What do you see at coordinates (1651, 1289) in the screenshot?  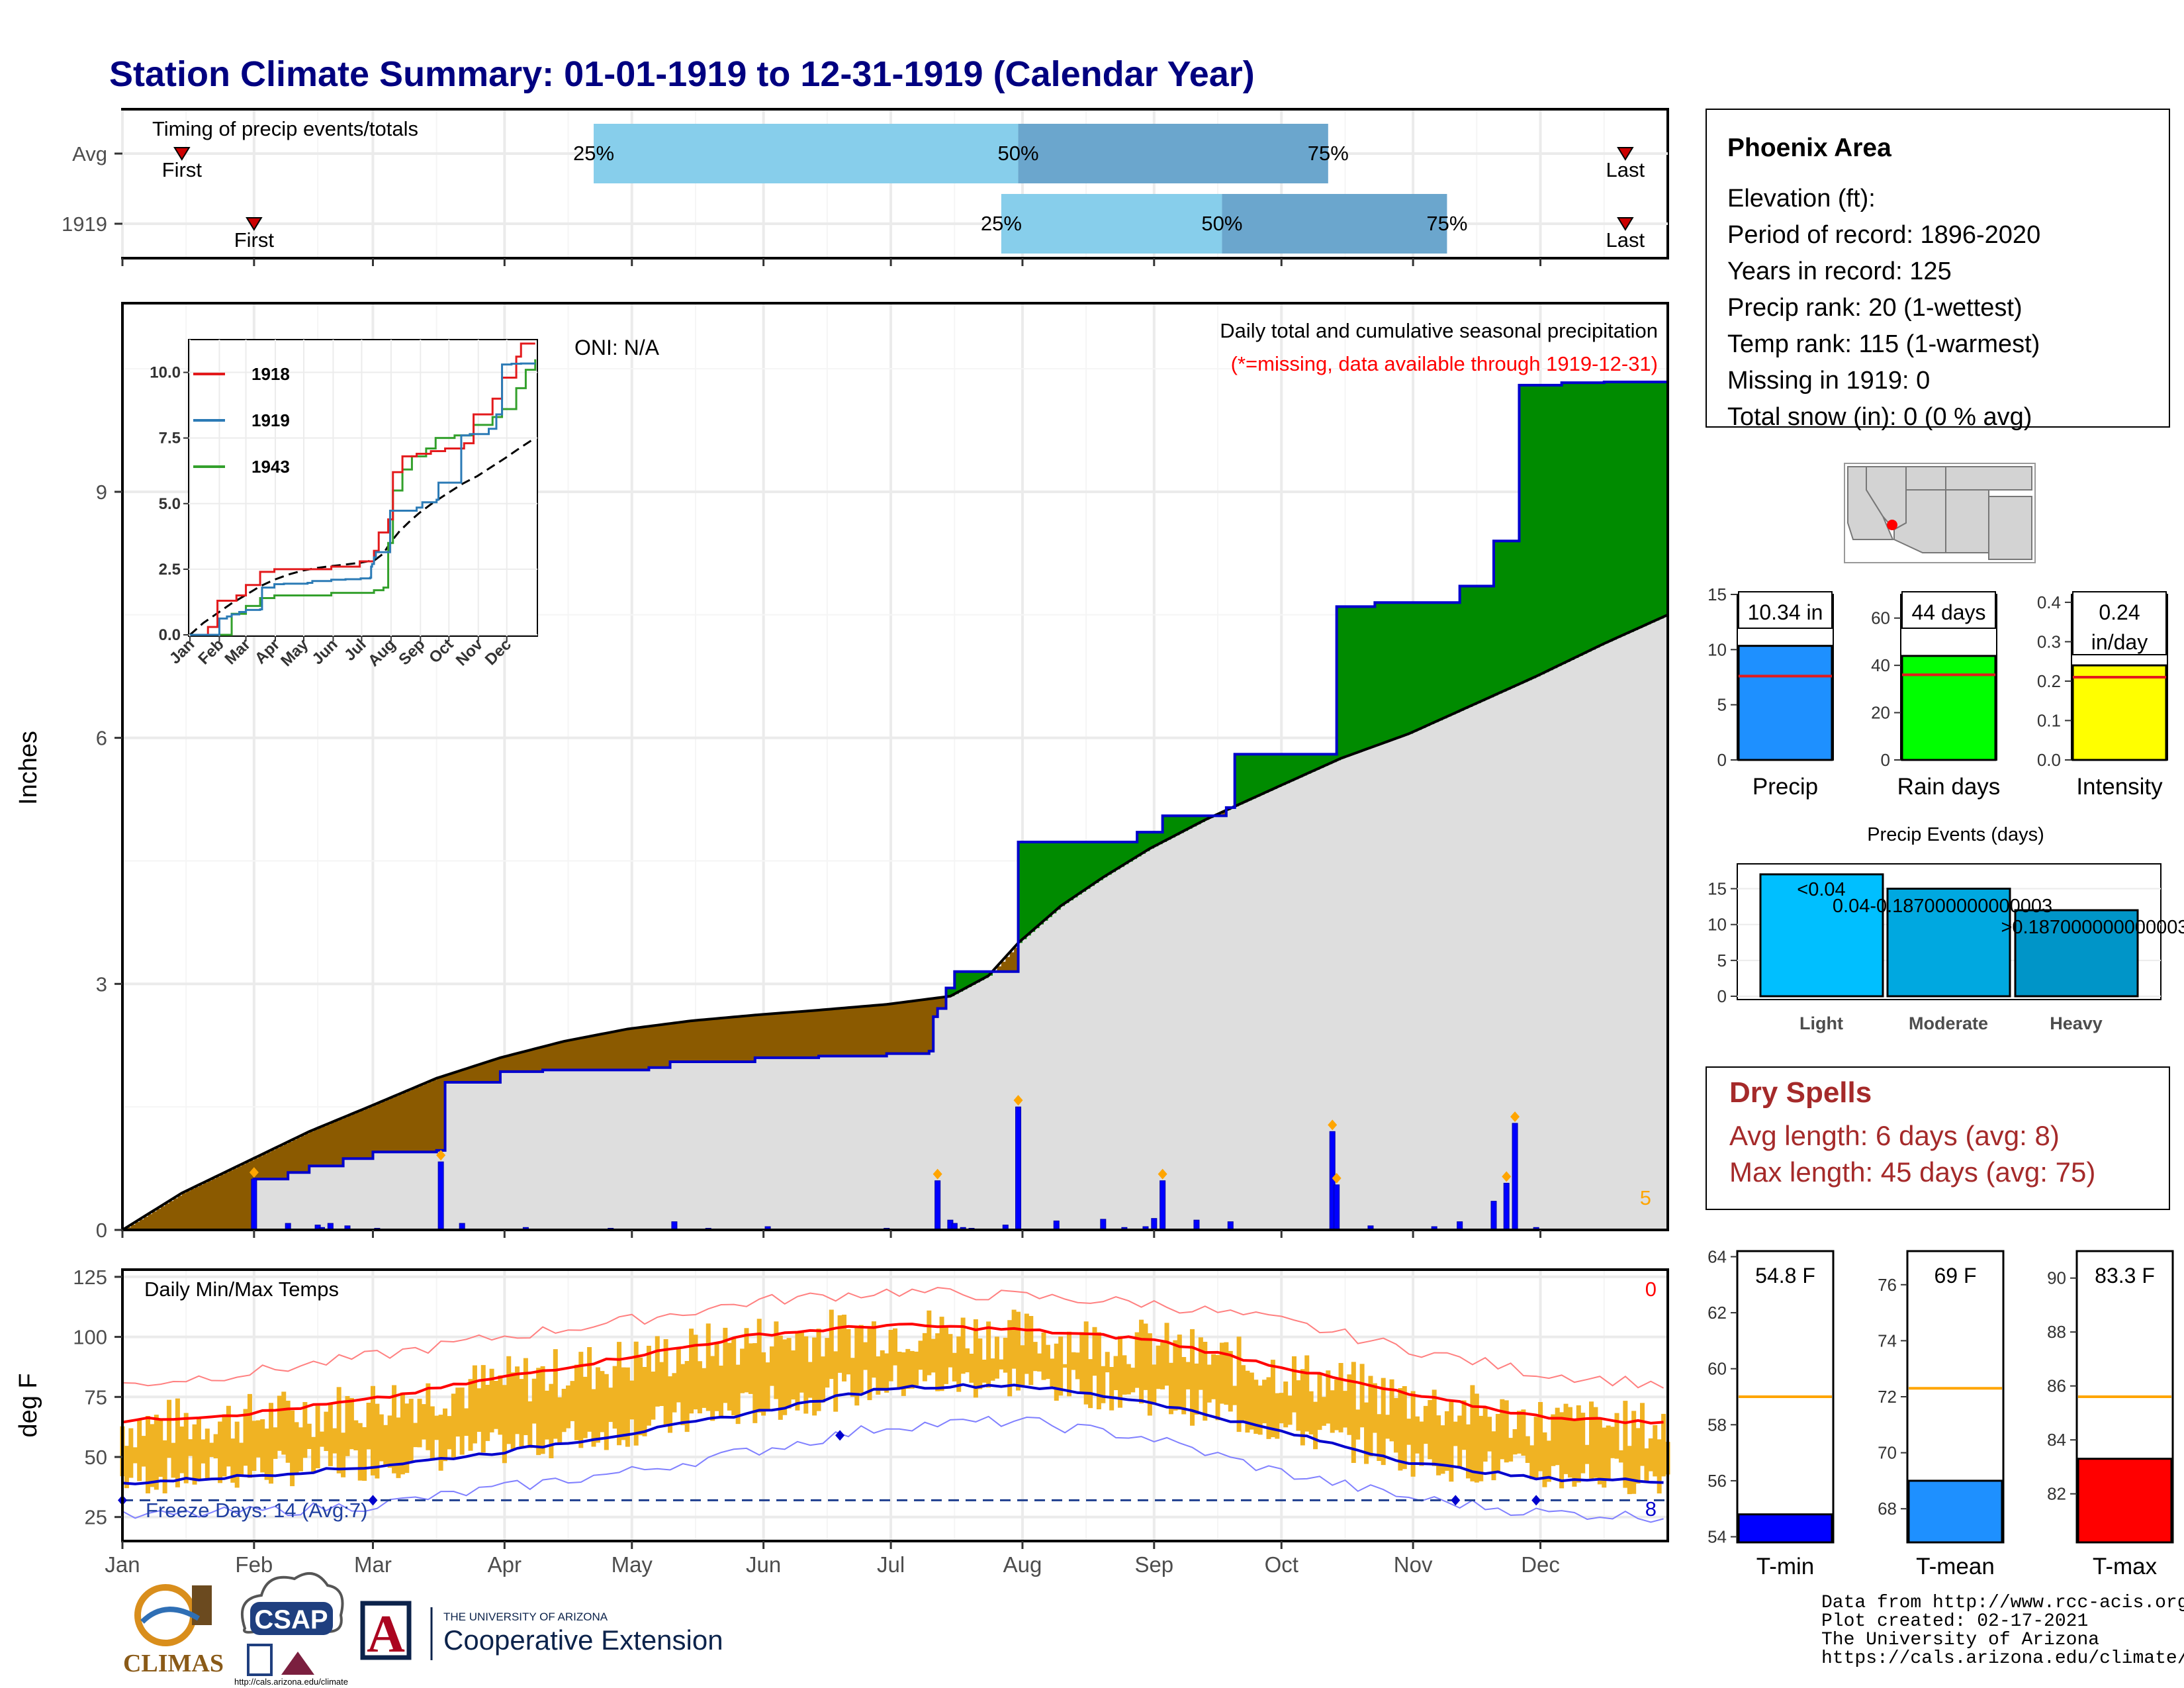 I see `temp-count-top: 0` at bounding box center [1651, 1289].